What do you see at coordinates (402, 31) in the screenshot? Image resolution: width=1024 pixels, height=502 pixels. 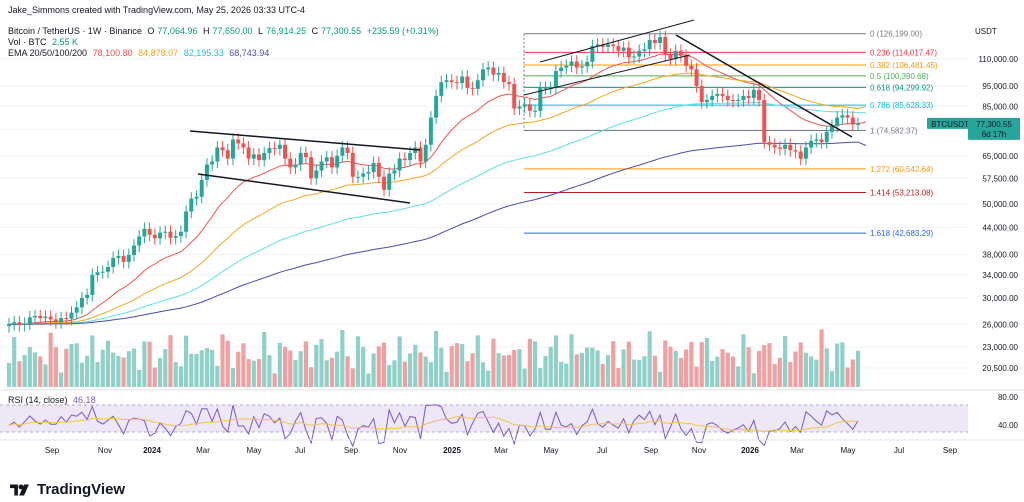 I see `change-value: +235.59 (+0.31%)` at bounding box center [402, 31].